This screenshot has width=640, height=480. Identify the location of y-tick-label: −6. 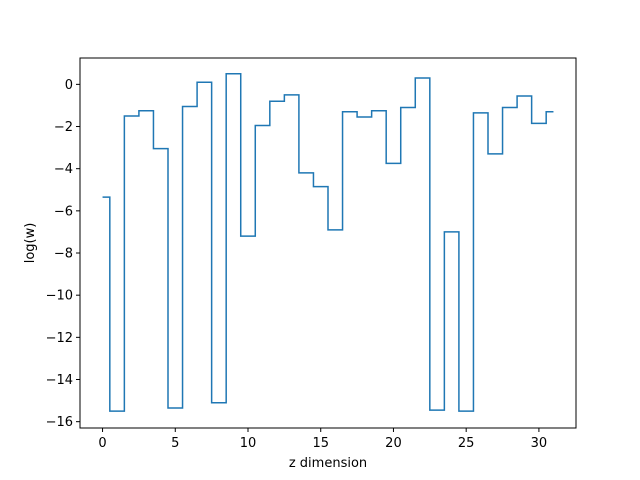
(63, 211).